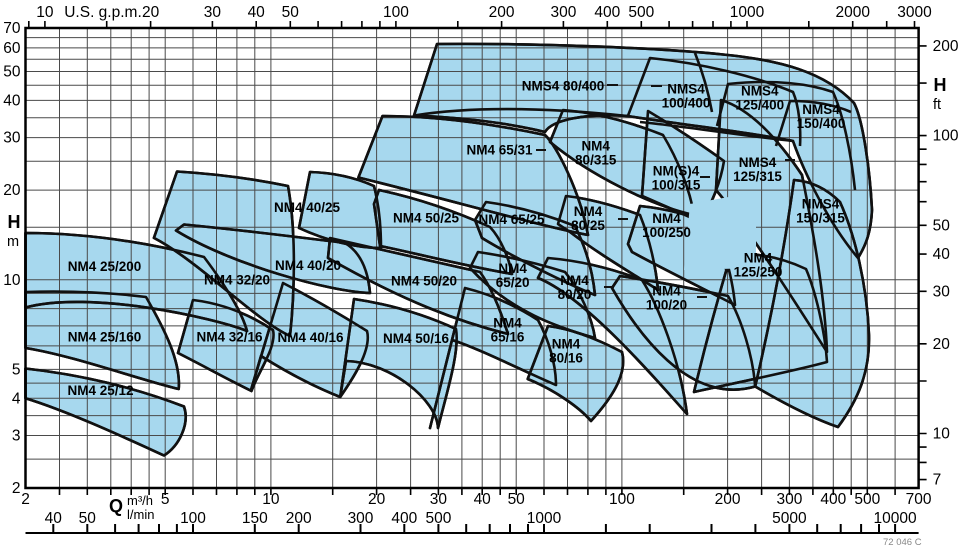 This screenshot has height=554, width=959. What do you see at coordinates (563, 86) in the screenshot?
I see `svg-text: NMS4 80/400` at bounding box center [563, 86].